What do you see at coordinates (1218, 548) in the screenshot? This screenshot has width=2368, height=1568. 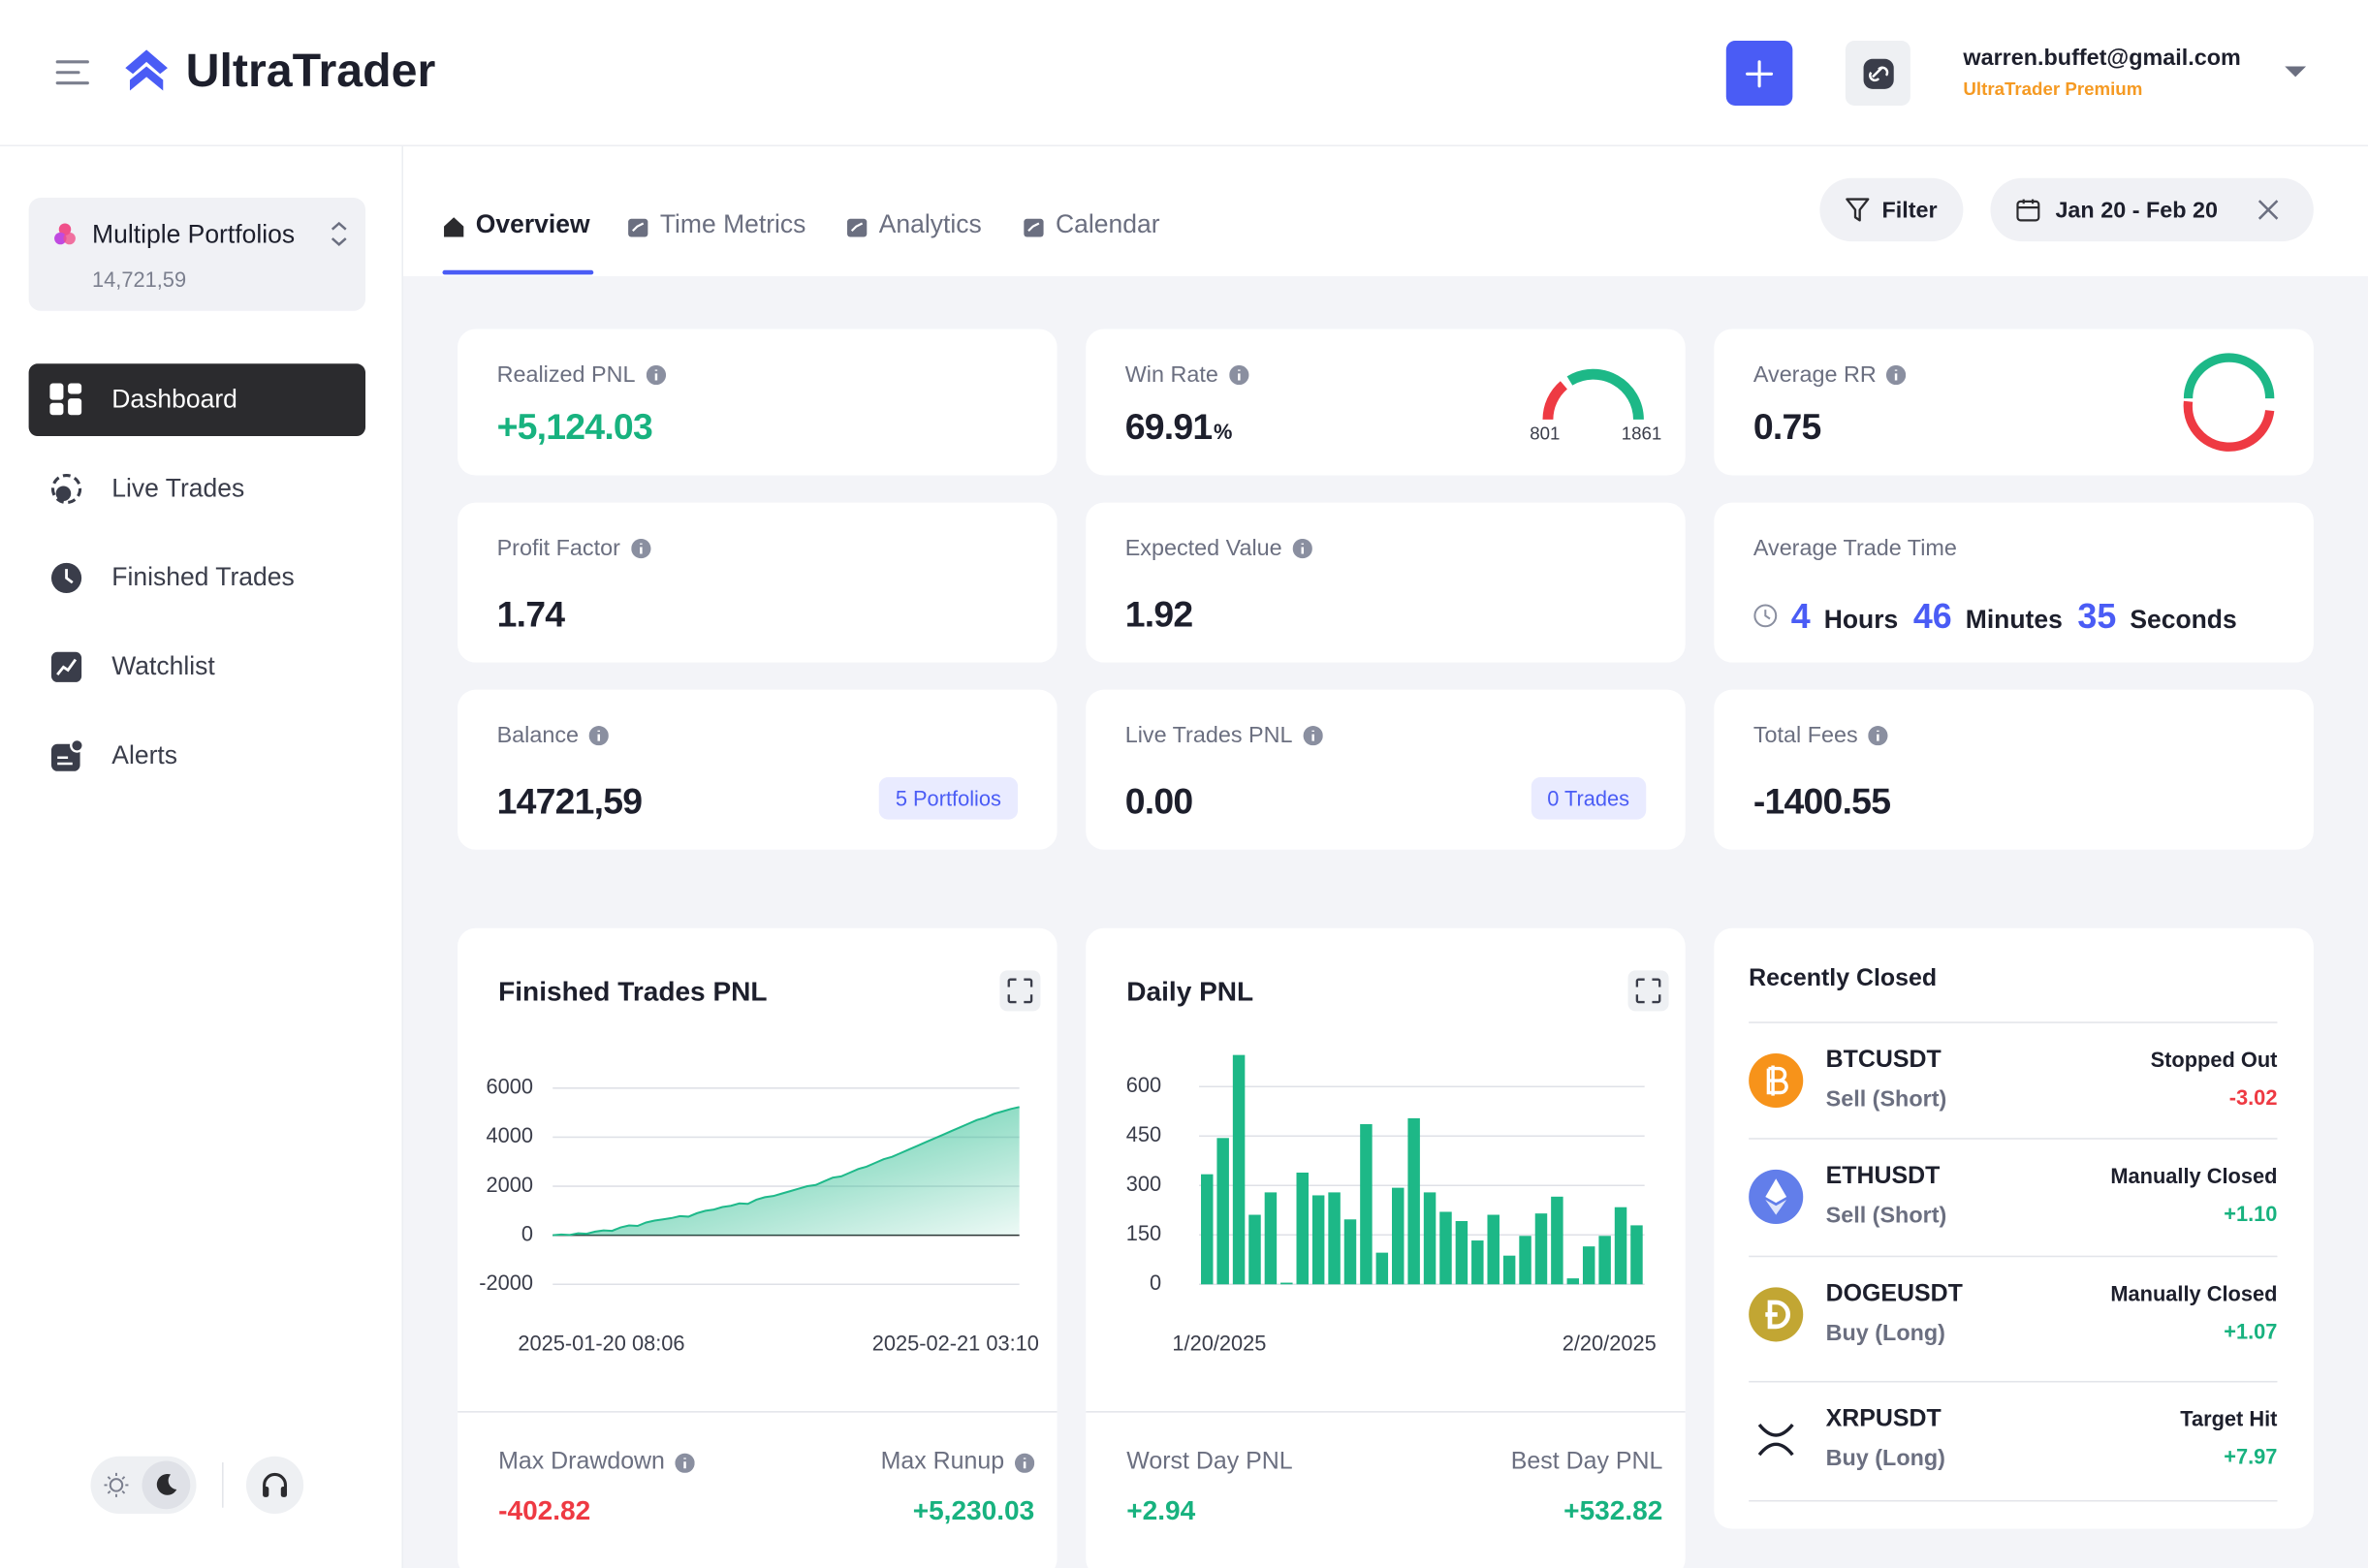 I see `card-label-row: Expected Value` at bounding box center [1218, 548].